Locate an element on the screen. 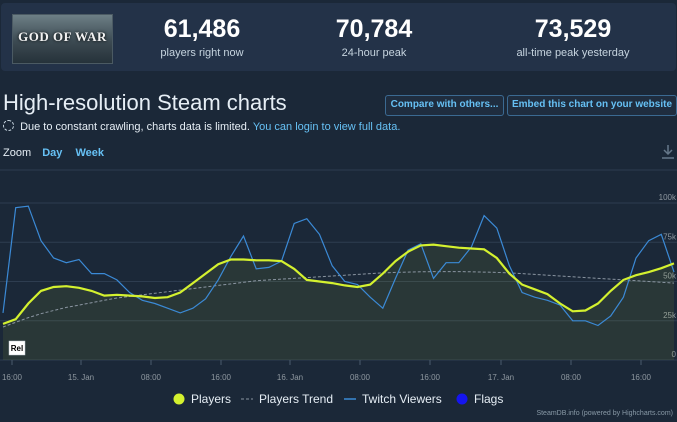 The width and height of the screenshot is (677, 422). y-tick-label: 100k is located at coordinates (668, 197).